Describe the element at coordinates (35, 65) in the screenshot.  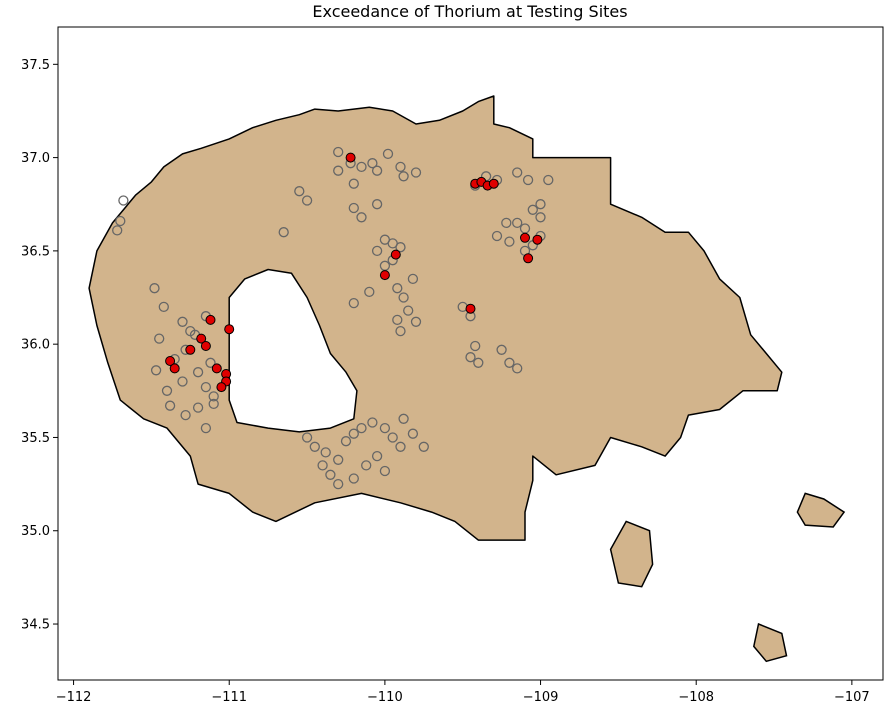
I see `y-tick-label: 37.5` at that location.